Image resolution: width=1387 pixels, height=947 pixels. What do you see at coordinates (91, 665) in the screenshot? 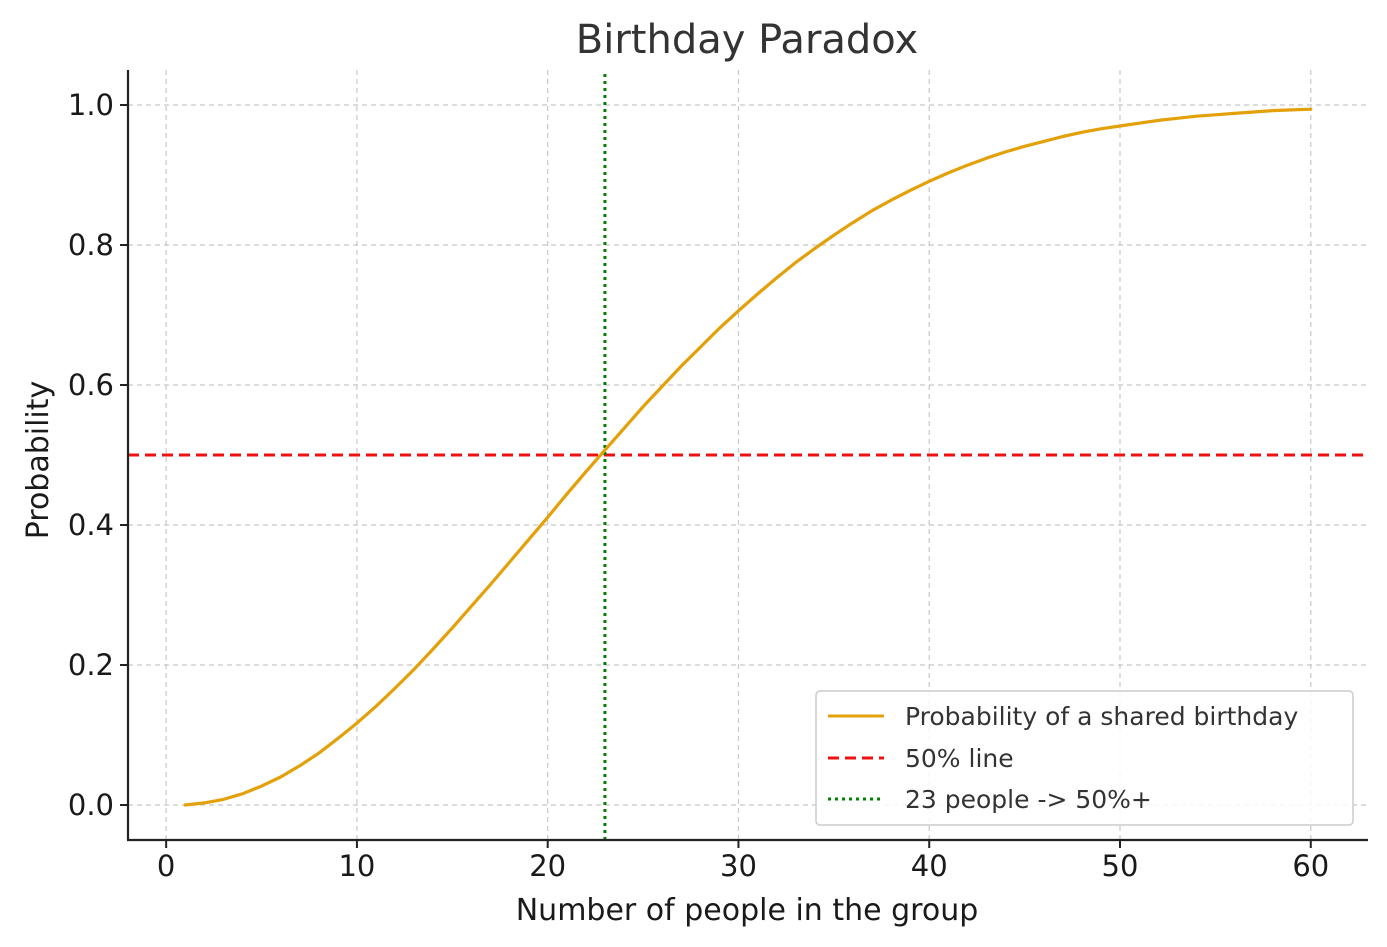
I see `y-tick-label: 0.2` at bounding box center [91, 665].